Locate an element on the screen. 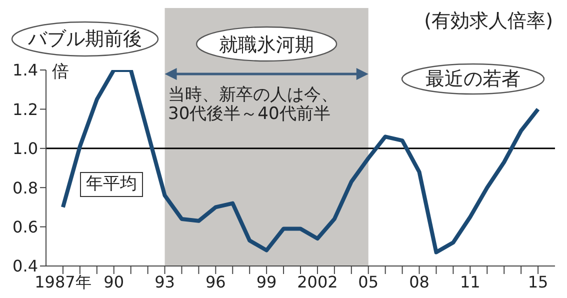 The width and height of the screenshot is (567, 298). annotation: 年平均 is located at coordinates (111, 184).